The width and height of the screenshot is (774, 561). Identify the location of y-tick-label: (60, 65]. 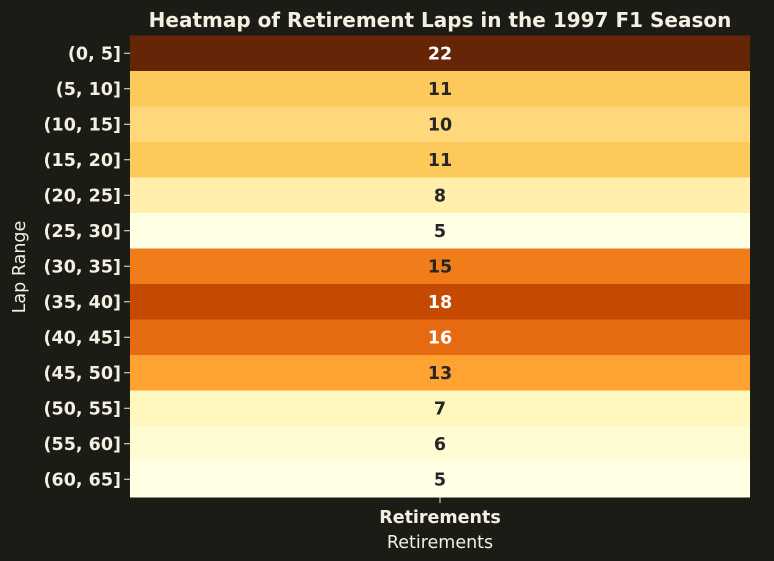
(82, 480).